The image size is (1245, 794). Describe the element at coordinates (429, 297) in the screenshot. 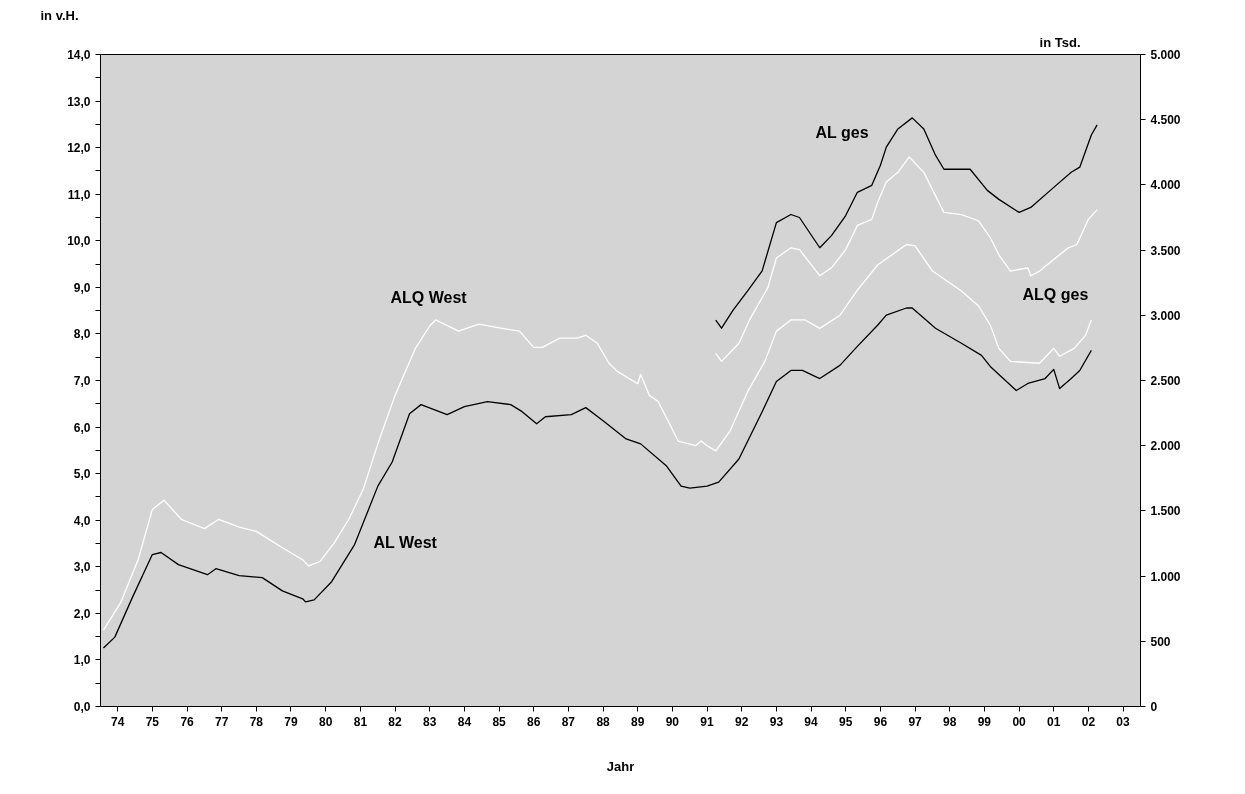

I see `annotation: ALQ West` at that location.